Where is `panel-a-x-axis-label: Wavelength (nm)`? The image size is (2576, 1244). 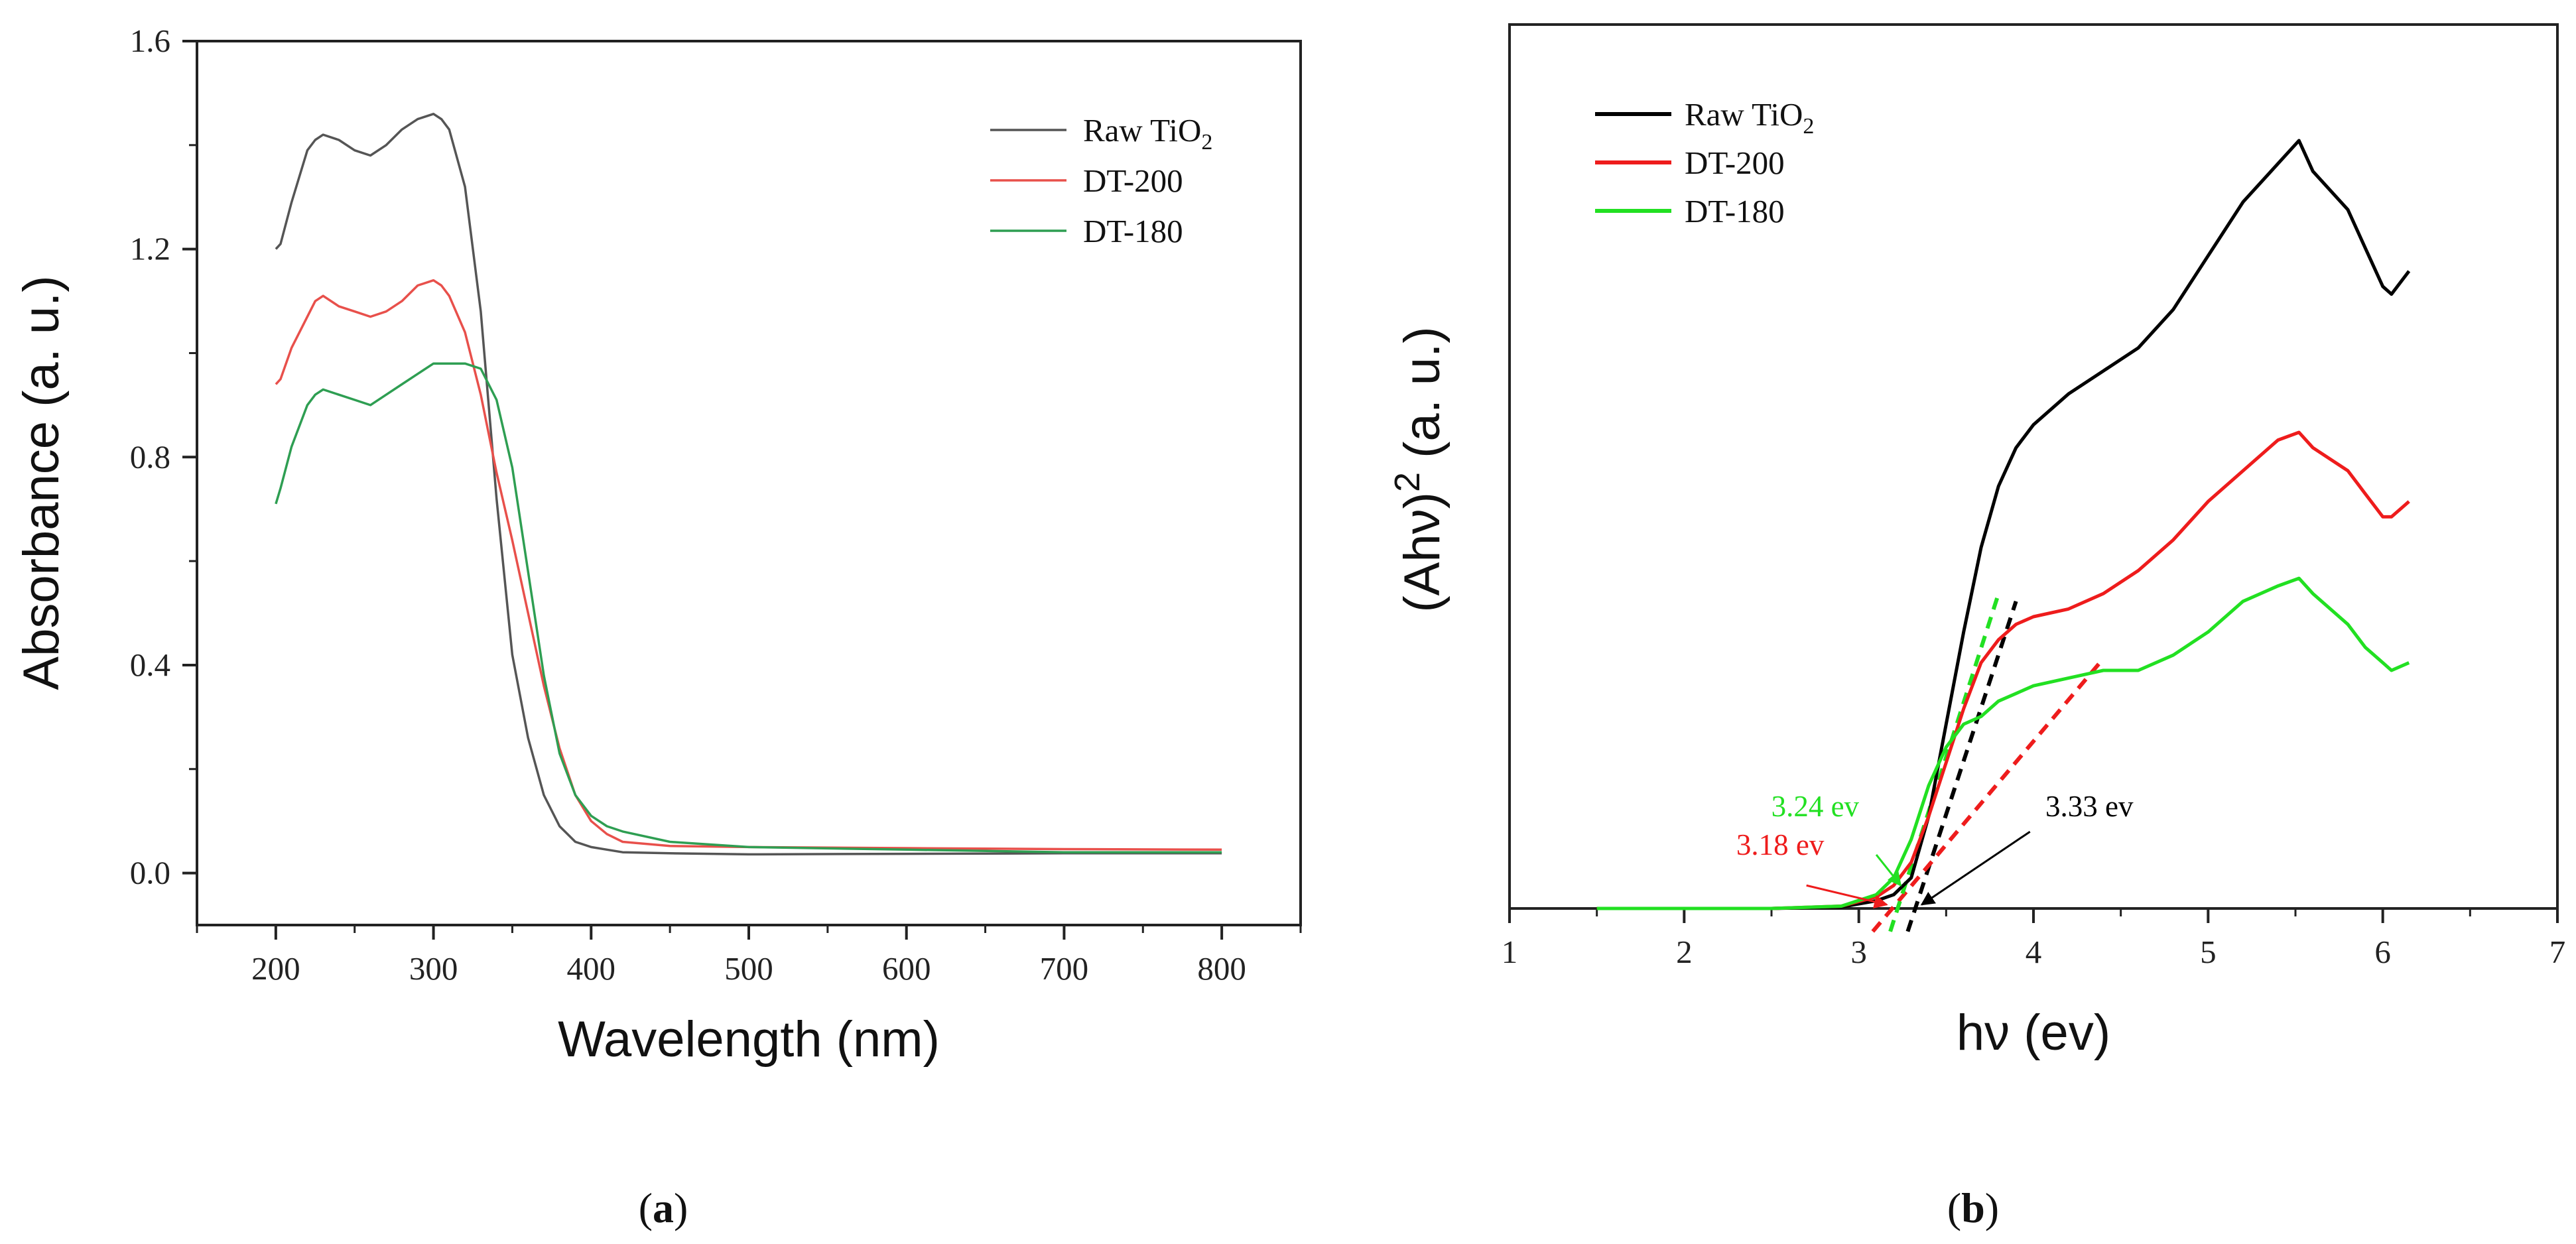 panel-a-x-axis-label: Wavelength (nm) is located at coordinates (749, 1039).